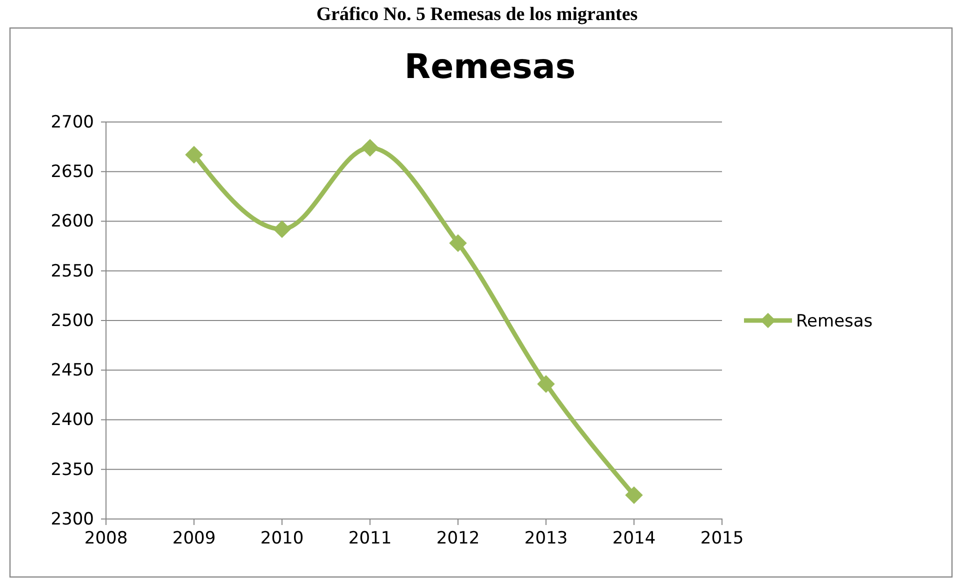 The height and width of the screenshot is (579, 954). Describe the element at coordinates (72, 172) in the screenshot. I see `y-tick-label: 2650` at that location.